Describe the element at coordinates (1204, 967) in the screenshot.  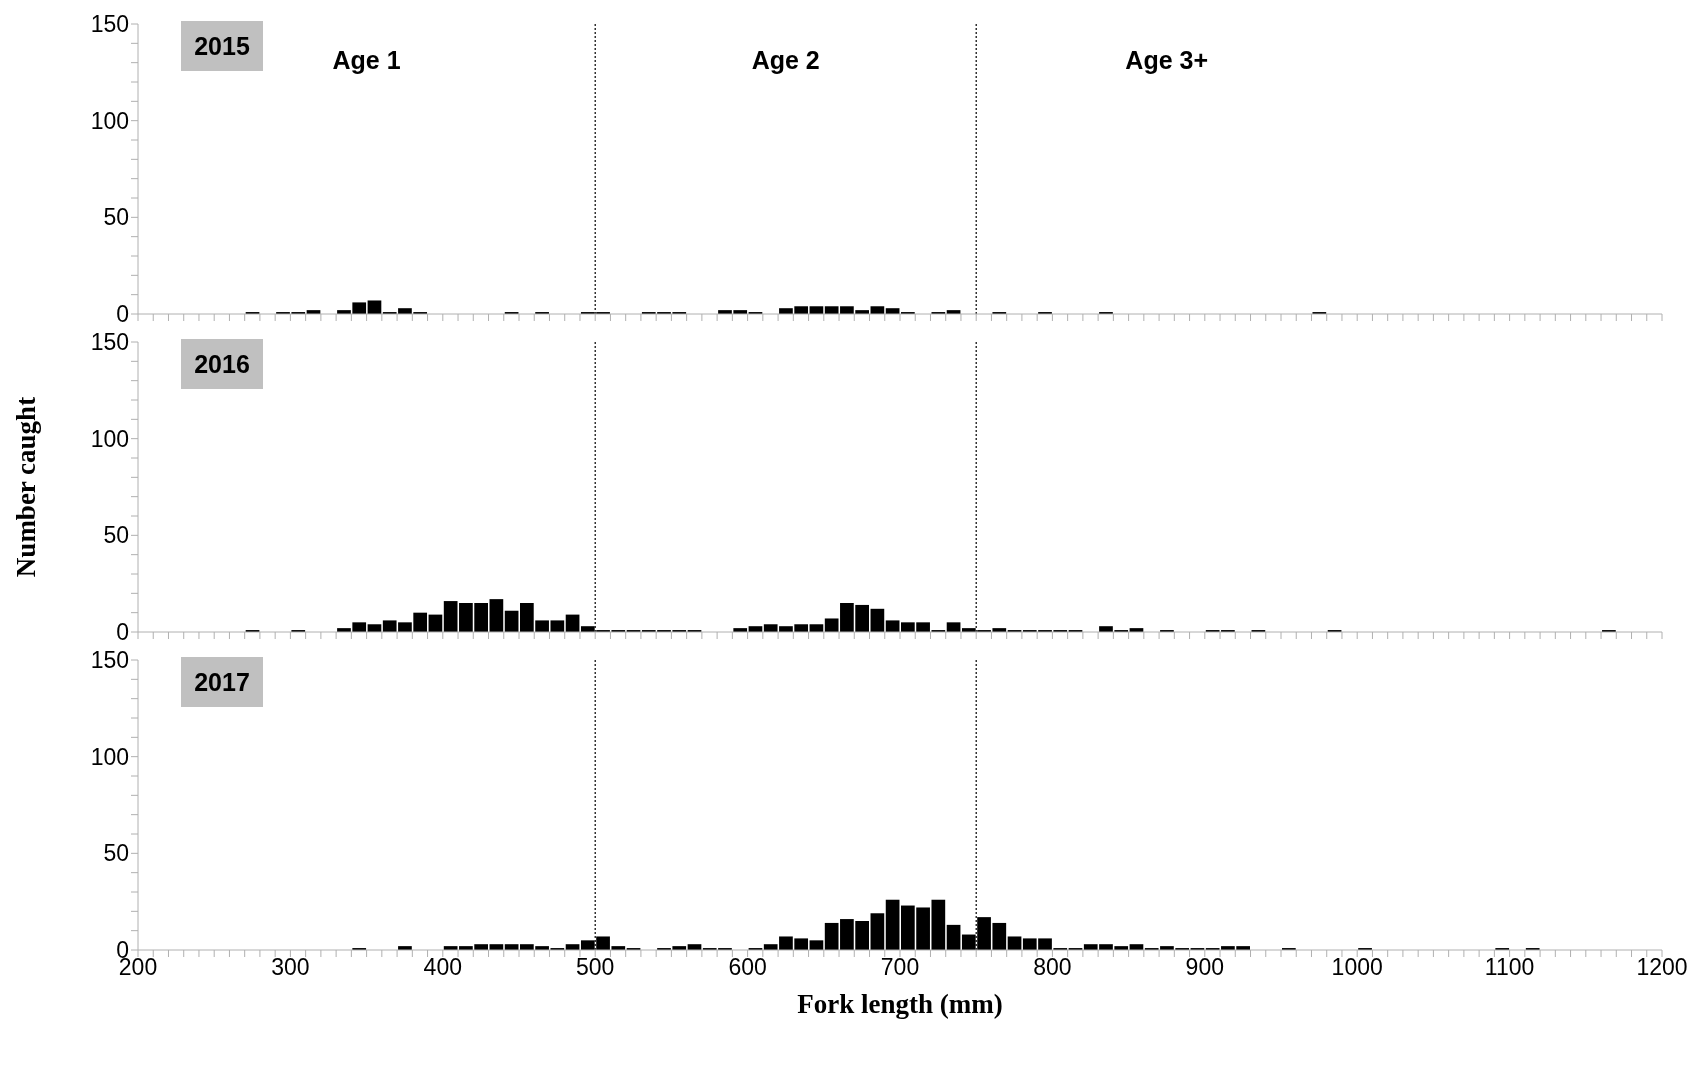
I see `x-tick-label: 900` at that location.